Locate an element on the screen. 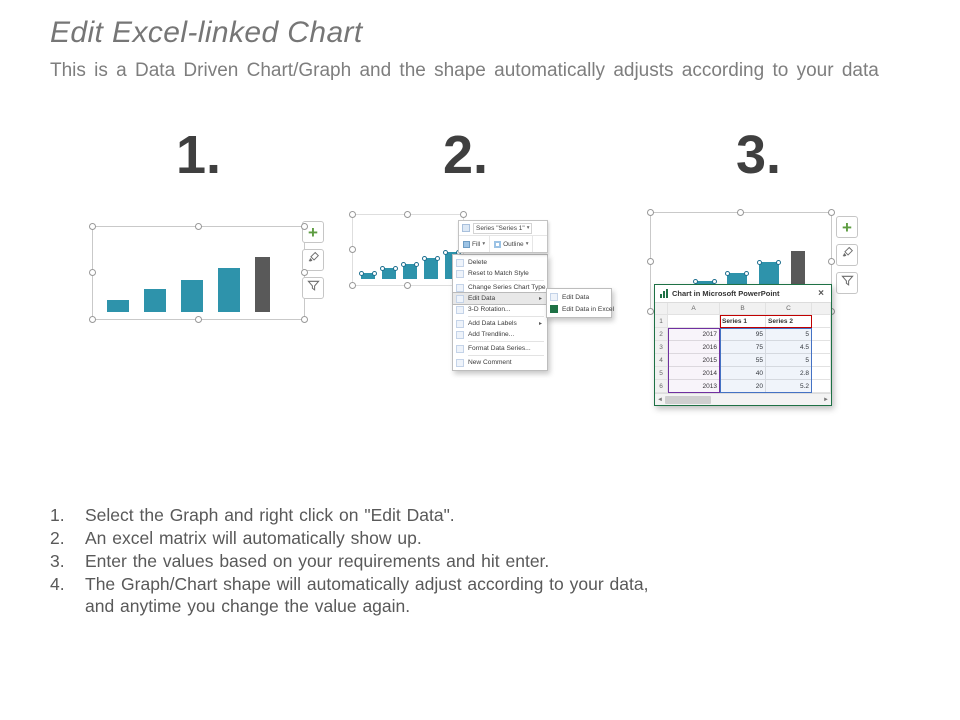 The image size is (960, 720). scroll-left-icon: ◄ is located at coordinates (660, 399).